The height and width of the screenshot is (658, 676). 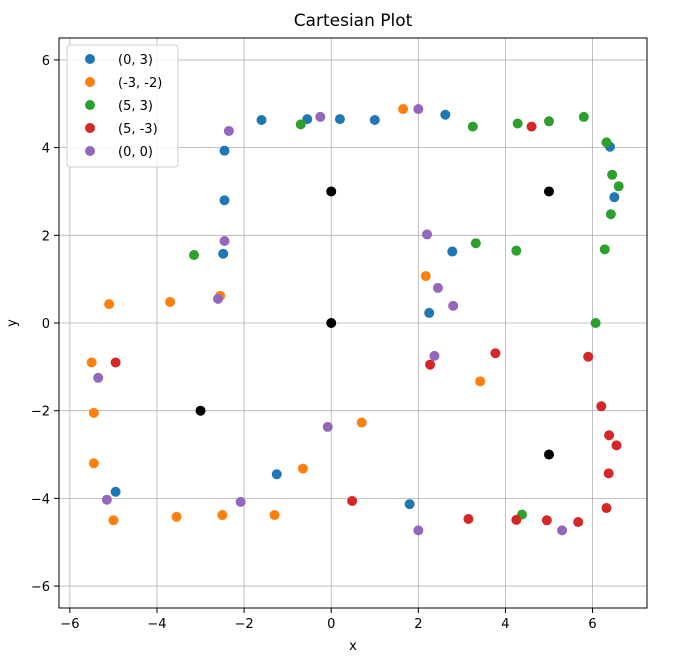 What do you see at coordinates (353, 646) in the screenshot?
I see `x-axis-label: x` at bounding box center [353, 646].